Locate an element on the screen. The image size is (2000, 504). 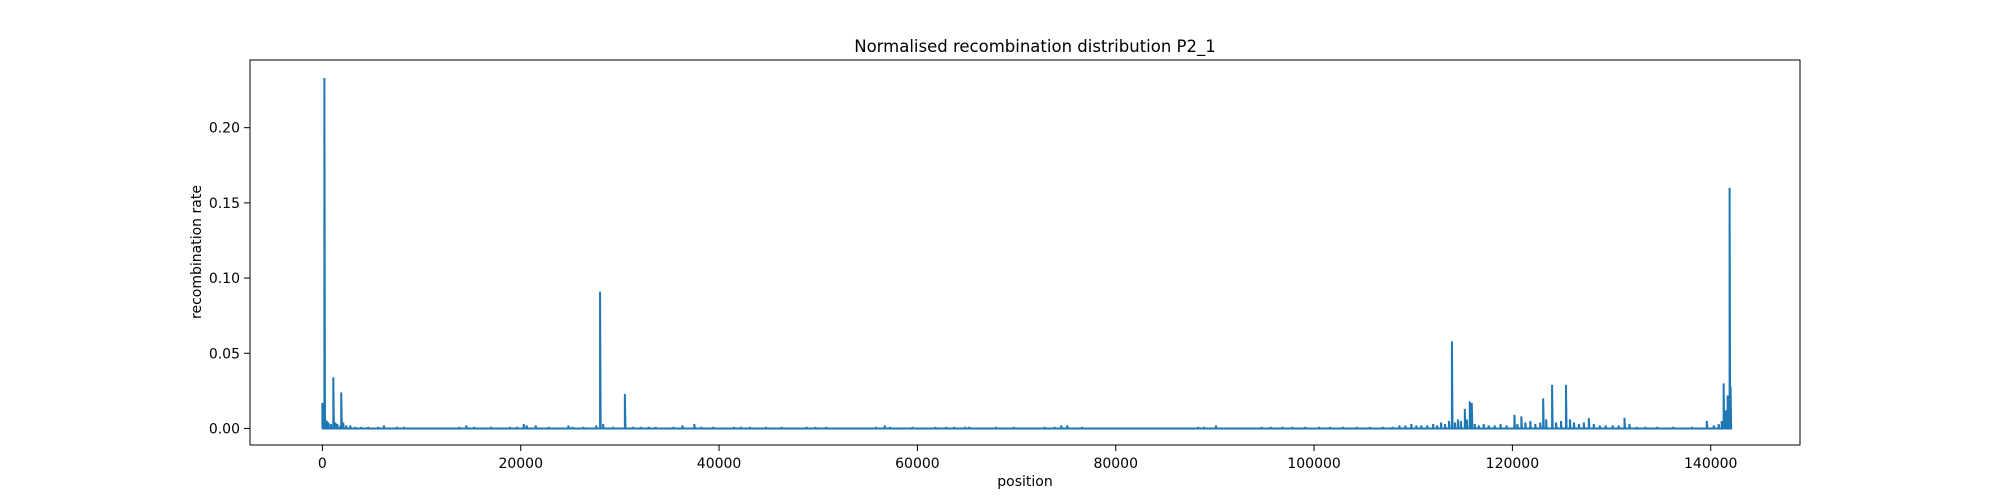
x-axis-label: position is located at coordinates (1024, 482).